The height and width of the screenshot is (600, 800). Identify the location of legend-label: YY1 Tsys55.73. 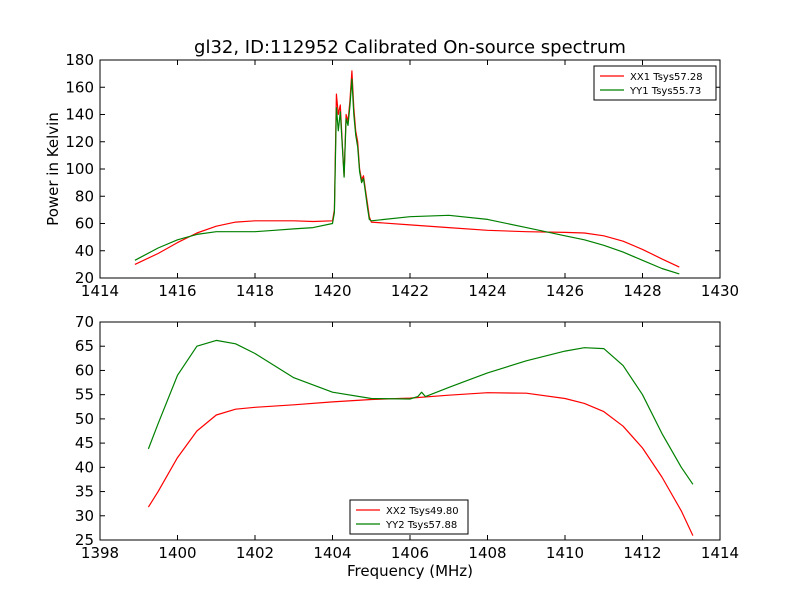
(665, 91).